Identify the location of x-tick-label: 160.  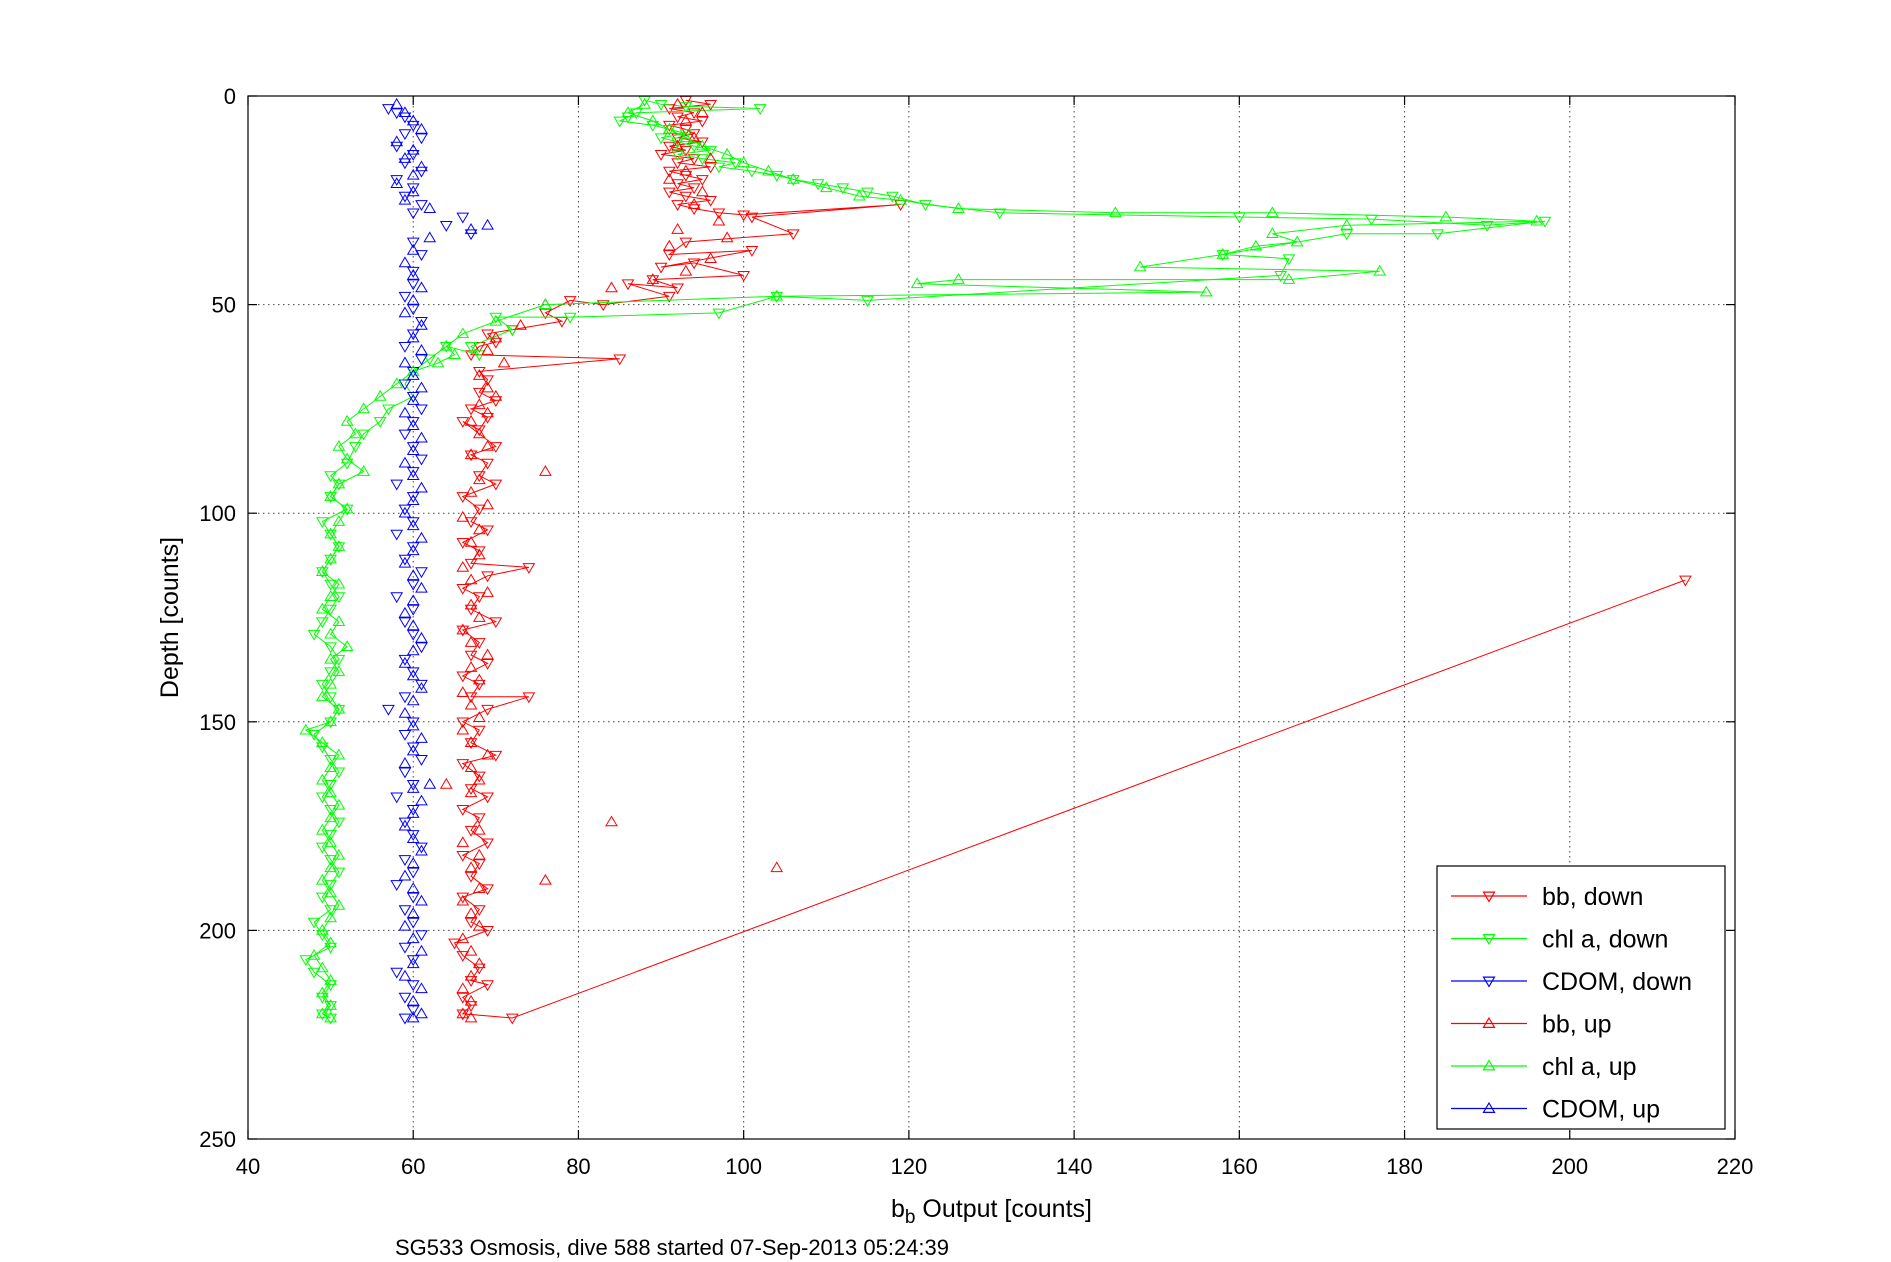
(1239, 1166).